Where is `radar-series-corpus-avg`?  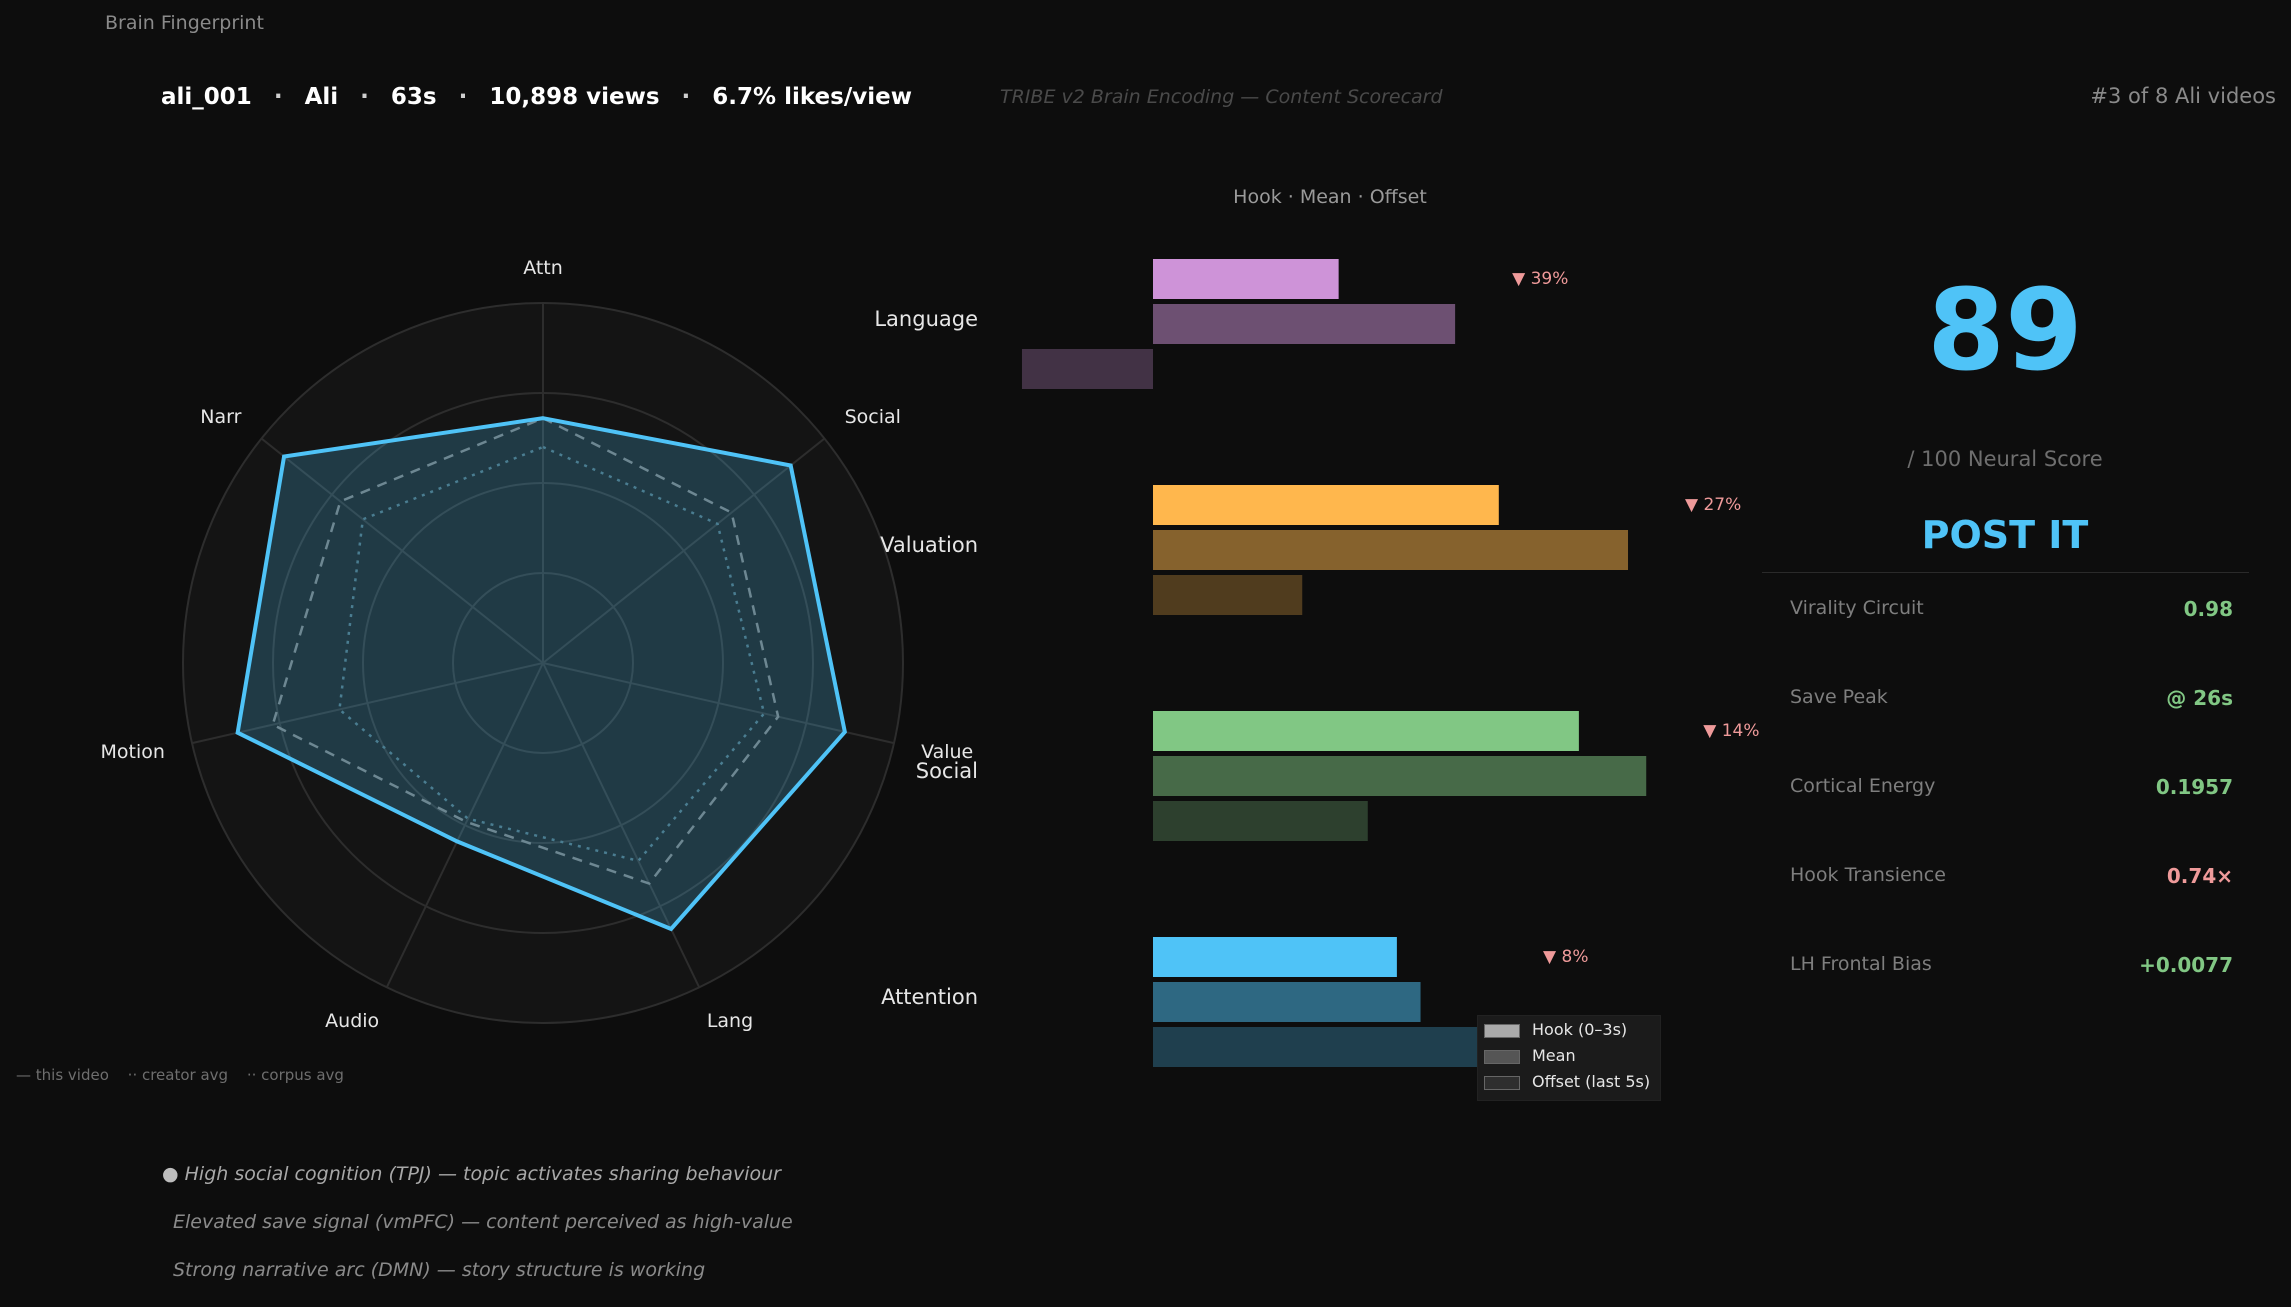 radar-series-corpus-avg is located at coordinates (552, 654).